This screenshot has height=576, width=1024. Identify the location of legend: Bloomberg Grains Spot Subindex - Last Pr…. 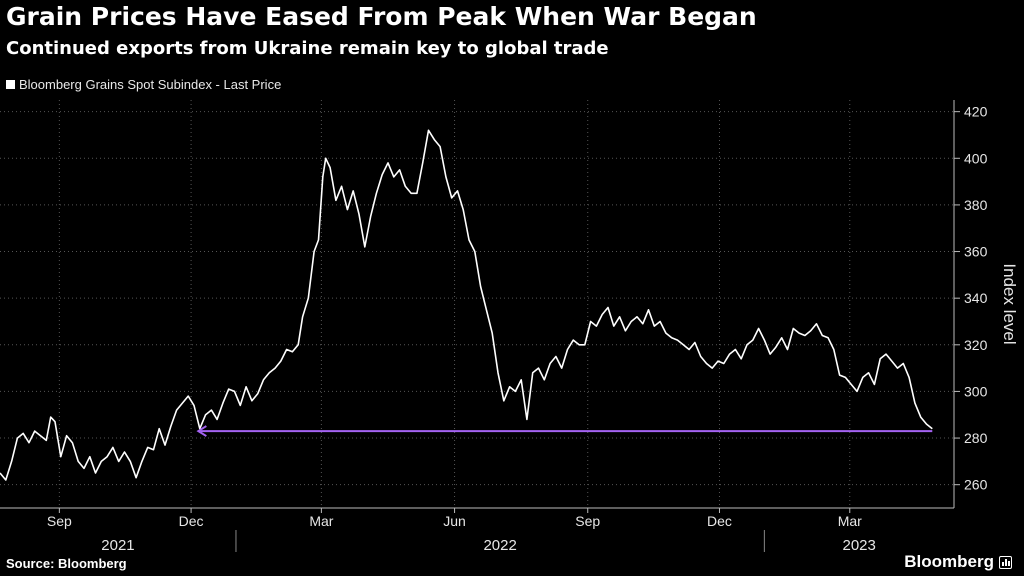
(143, 84).